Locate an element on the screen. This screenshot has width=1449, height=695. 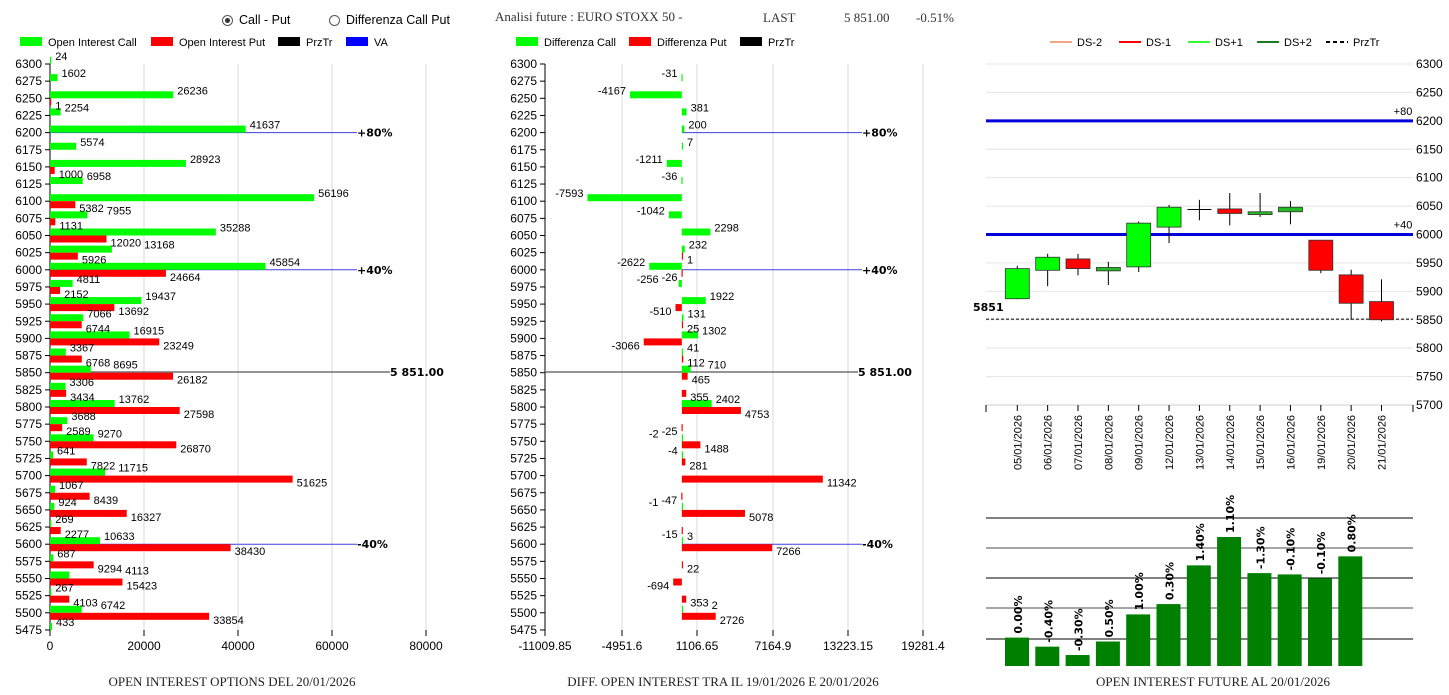
oi-y-tick-label: 5575 is located at coordinates (28, 561).